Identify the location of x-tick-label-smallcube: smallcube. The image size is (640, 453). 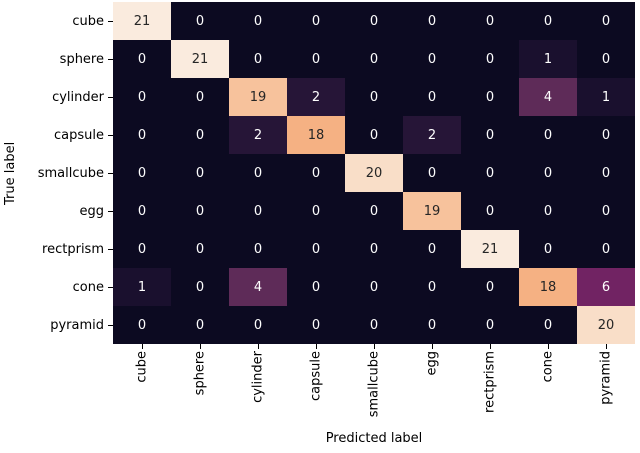
(374, 384).